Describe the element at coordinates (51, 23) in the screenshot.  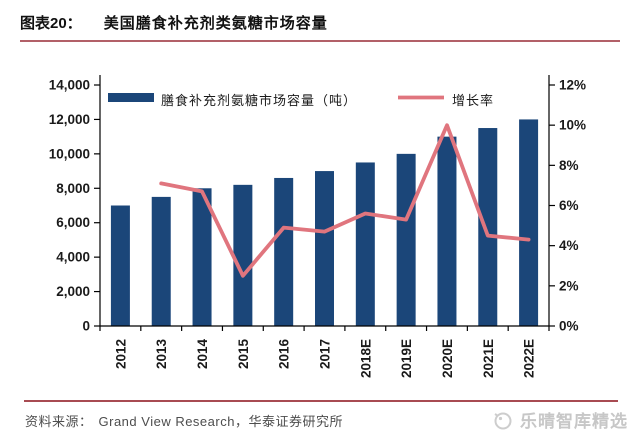
I see `figure-number-label: 图表20：` at that location.